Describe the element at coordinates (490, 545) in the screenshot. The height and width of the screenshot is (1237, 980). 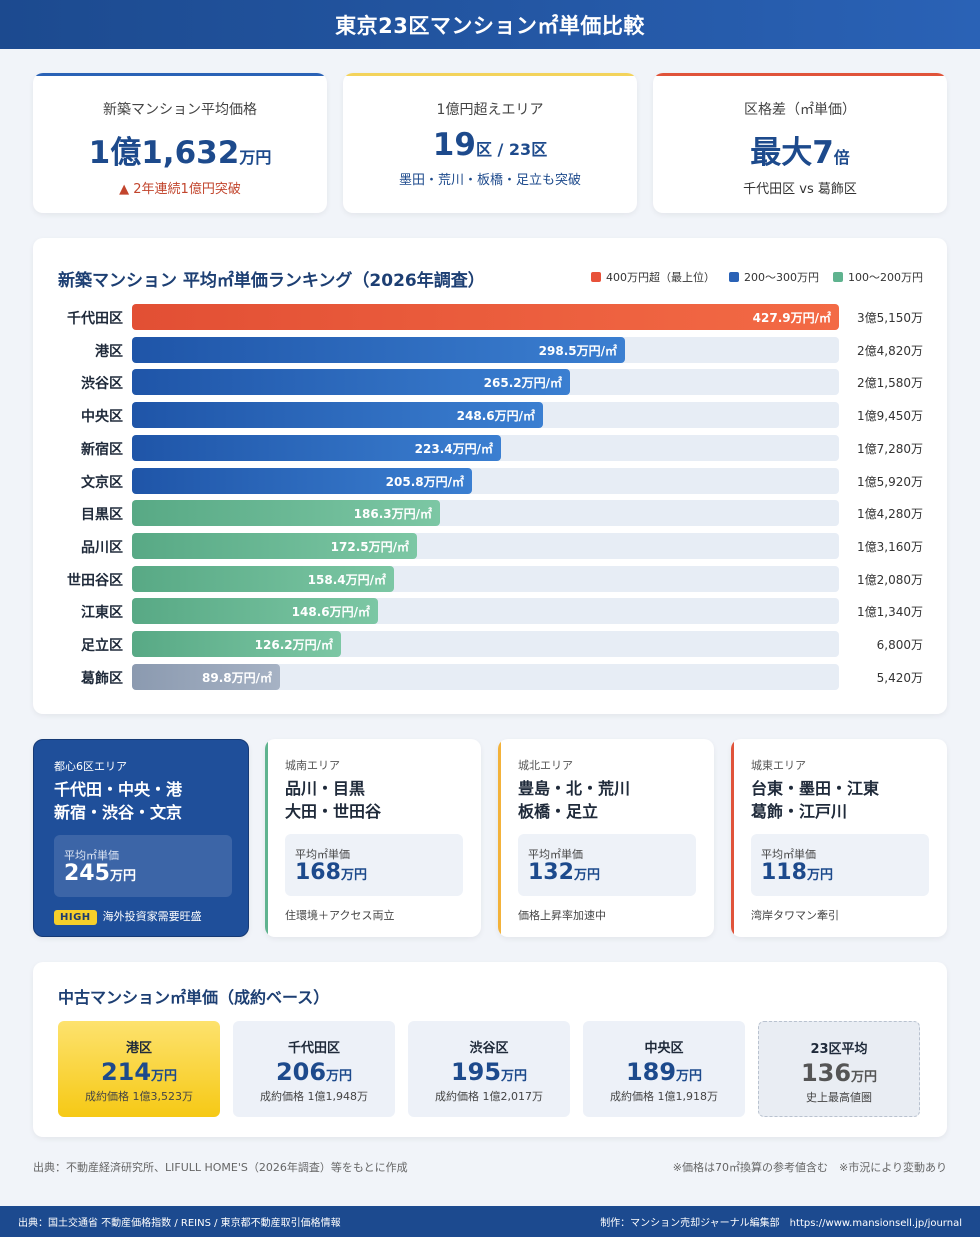
I see `bar-row: 品川区 172.5万円/㎡ 1億3,160万` at that location.